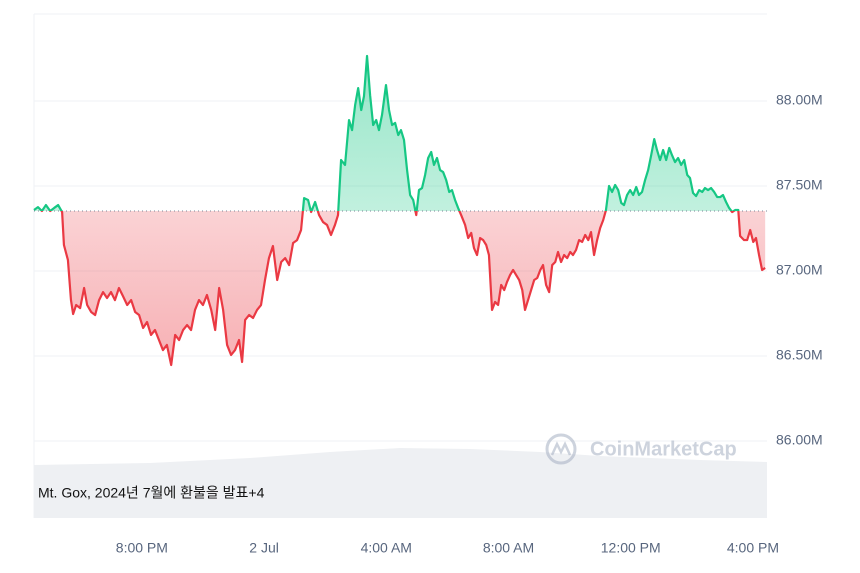 This screenshot has height=573, width=860. I want to click on x-tick-label: 12:00 PM, so click(631, 548).